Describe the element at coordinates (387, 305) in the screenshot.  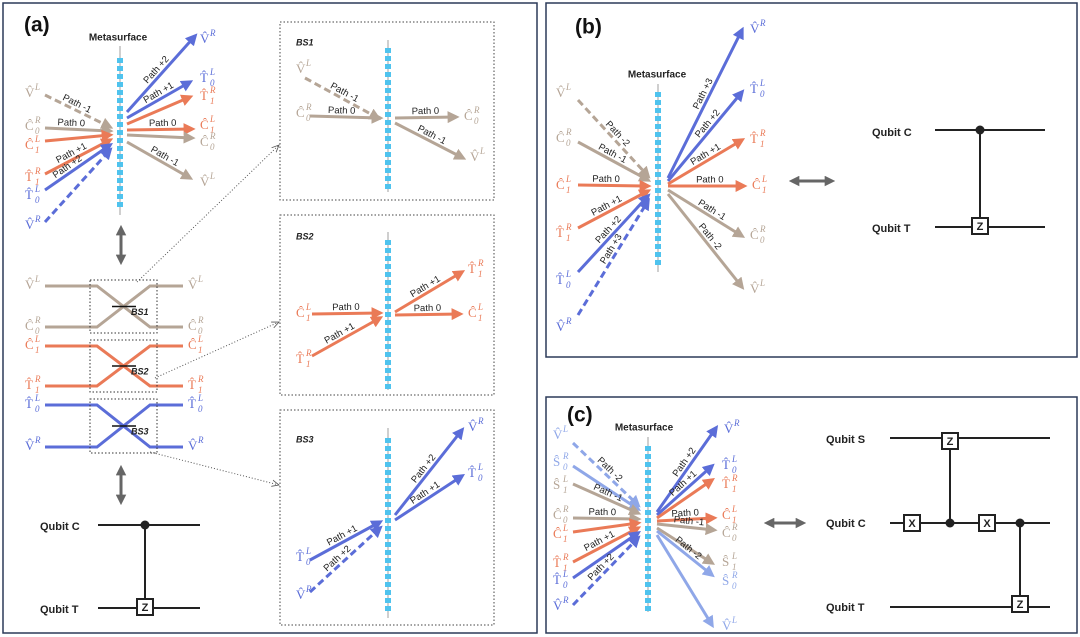
I see `bs2-frame` at that location.